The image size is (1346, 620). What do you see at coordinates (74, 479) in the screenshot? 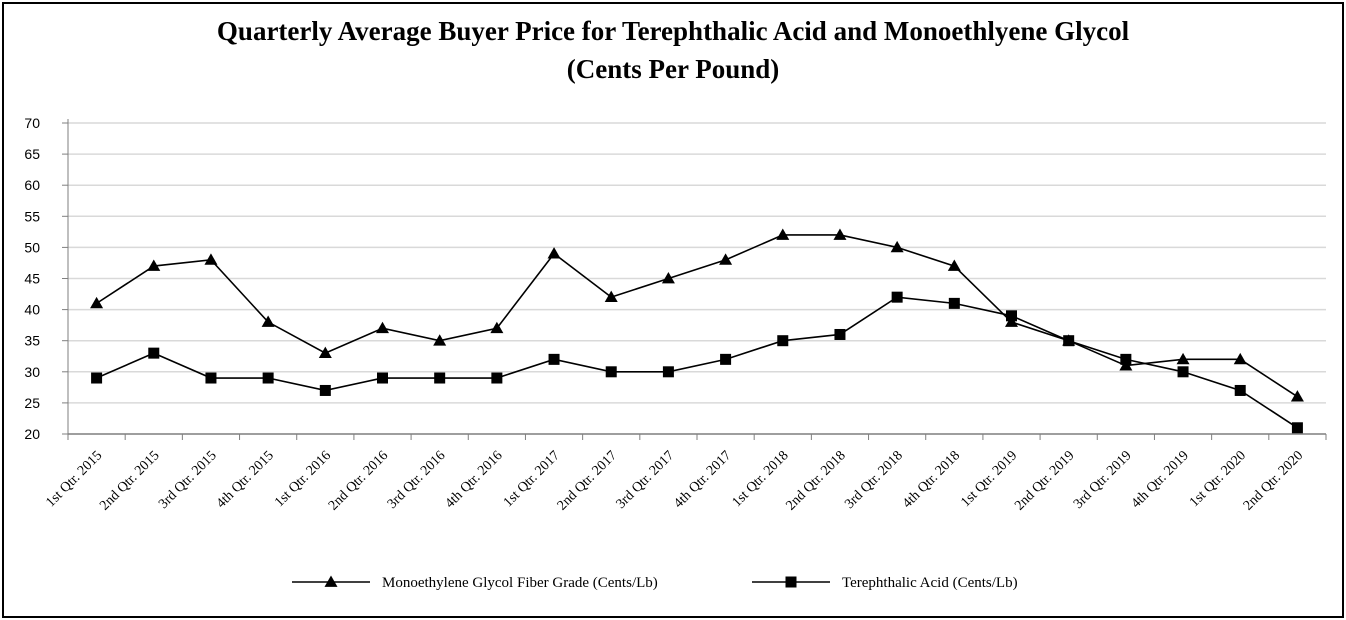
I see `x-tick-label: 1st Qtr. 2015` at bounding box center [74, 479].